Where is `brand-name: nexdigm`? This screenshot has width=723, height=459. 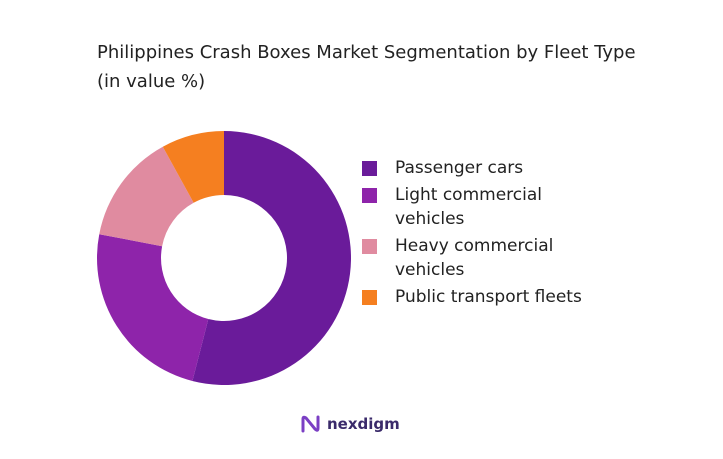 brand-name: nexdigm is located at coordinates (363, 424).